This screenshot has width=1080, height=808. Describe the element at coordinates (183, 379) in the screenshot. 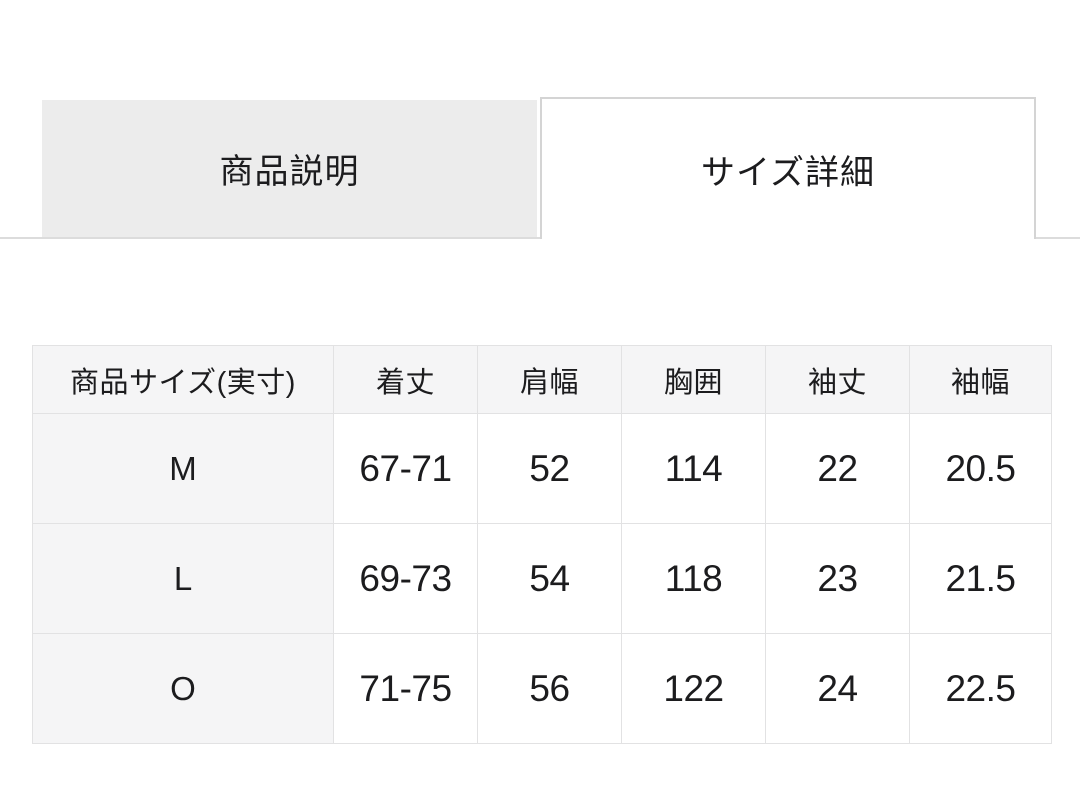

I see `header-product-size: 商品サイズ(実寸)` at that location.